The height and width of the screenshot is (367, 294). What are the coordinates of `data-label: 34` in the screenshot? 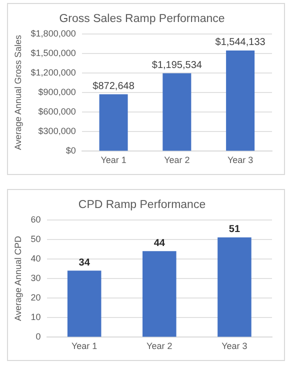 It's located at (84, 262).